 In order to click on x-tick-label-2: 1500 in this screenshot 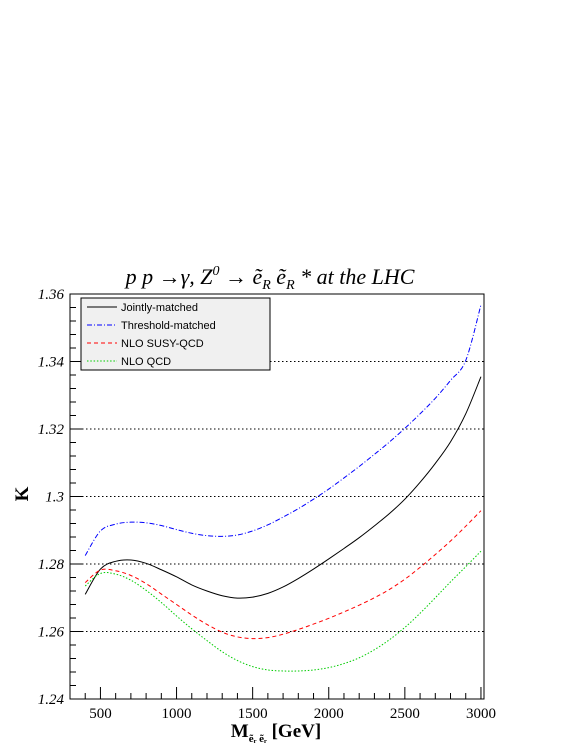, I will do `click(253, 714)`.